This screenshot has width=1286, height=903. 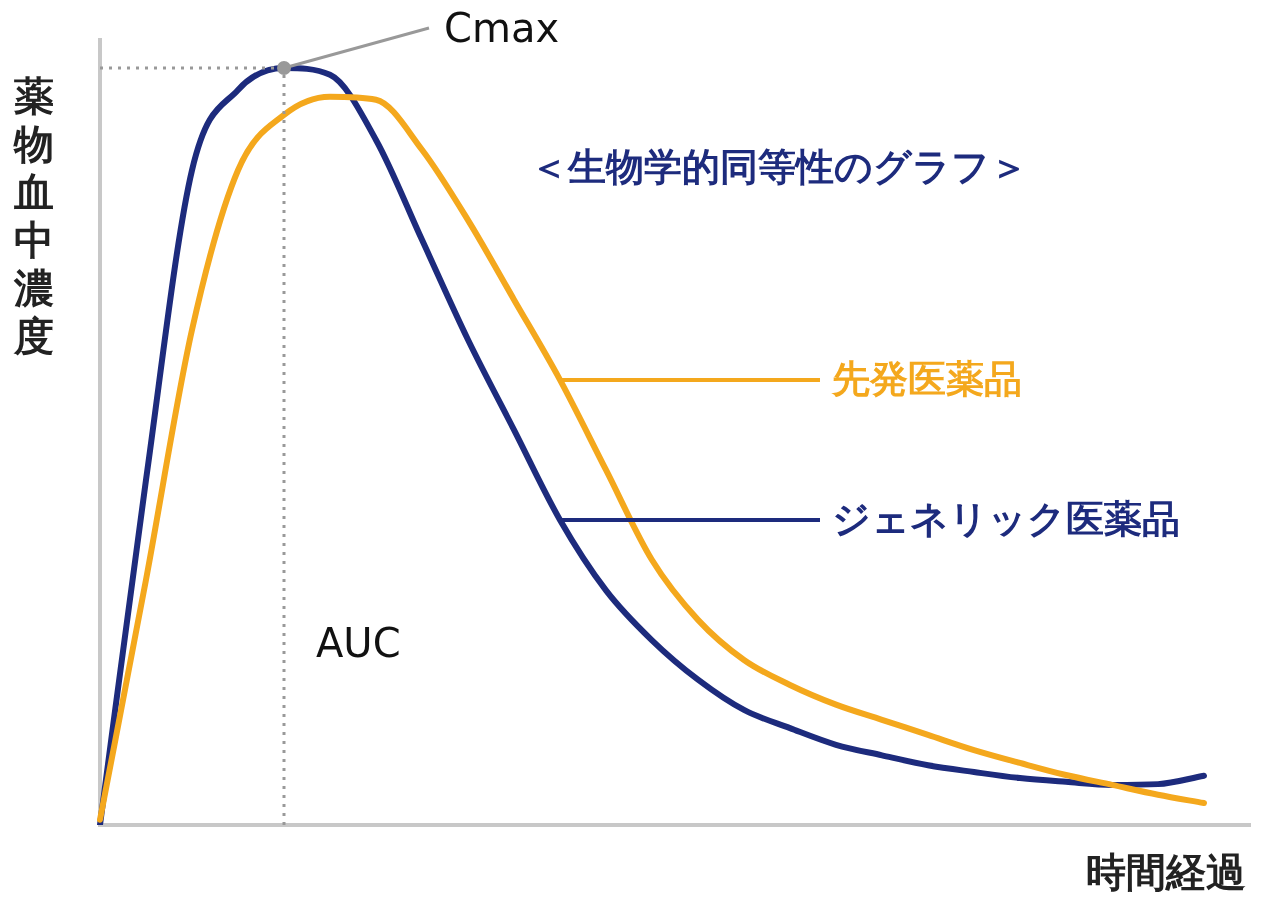 I want to click on text: ＜生物学的同等性のグラフ＞, so click(x=779, y=167).